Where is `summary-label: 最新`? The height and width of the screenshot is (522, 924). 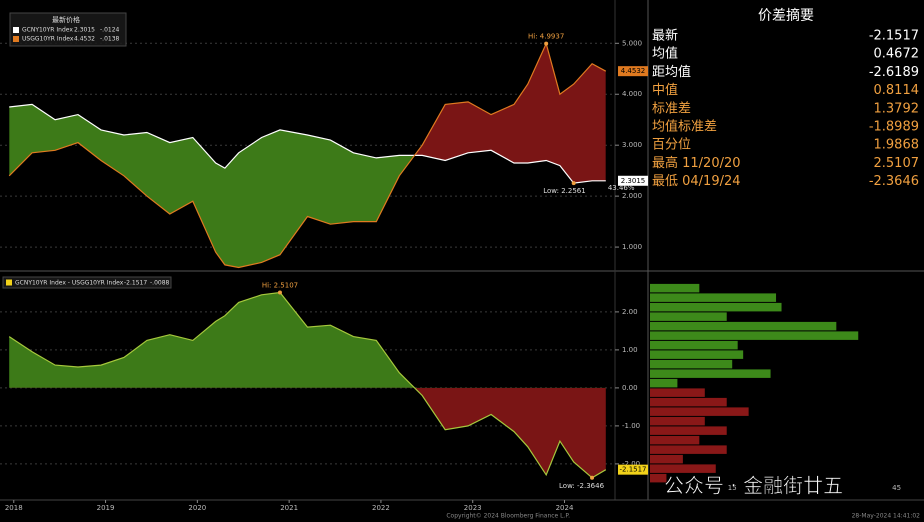 summary-label: 最新 is located at coordinates (665, 36).